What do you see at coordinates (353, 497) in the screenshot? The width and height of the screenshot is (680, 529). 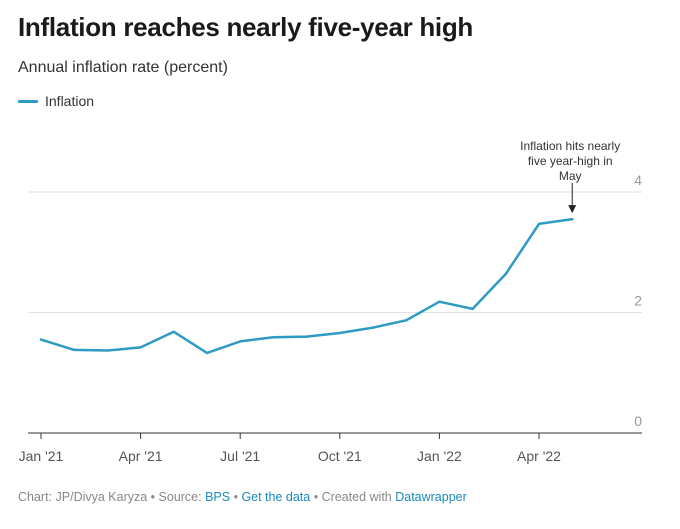 I see `footer-created-with: • Created with` at bounding box center [353, 497].